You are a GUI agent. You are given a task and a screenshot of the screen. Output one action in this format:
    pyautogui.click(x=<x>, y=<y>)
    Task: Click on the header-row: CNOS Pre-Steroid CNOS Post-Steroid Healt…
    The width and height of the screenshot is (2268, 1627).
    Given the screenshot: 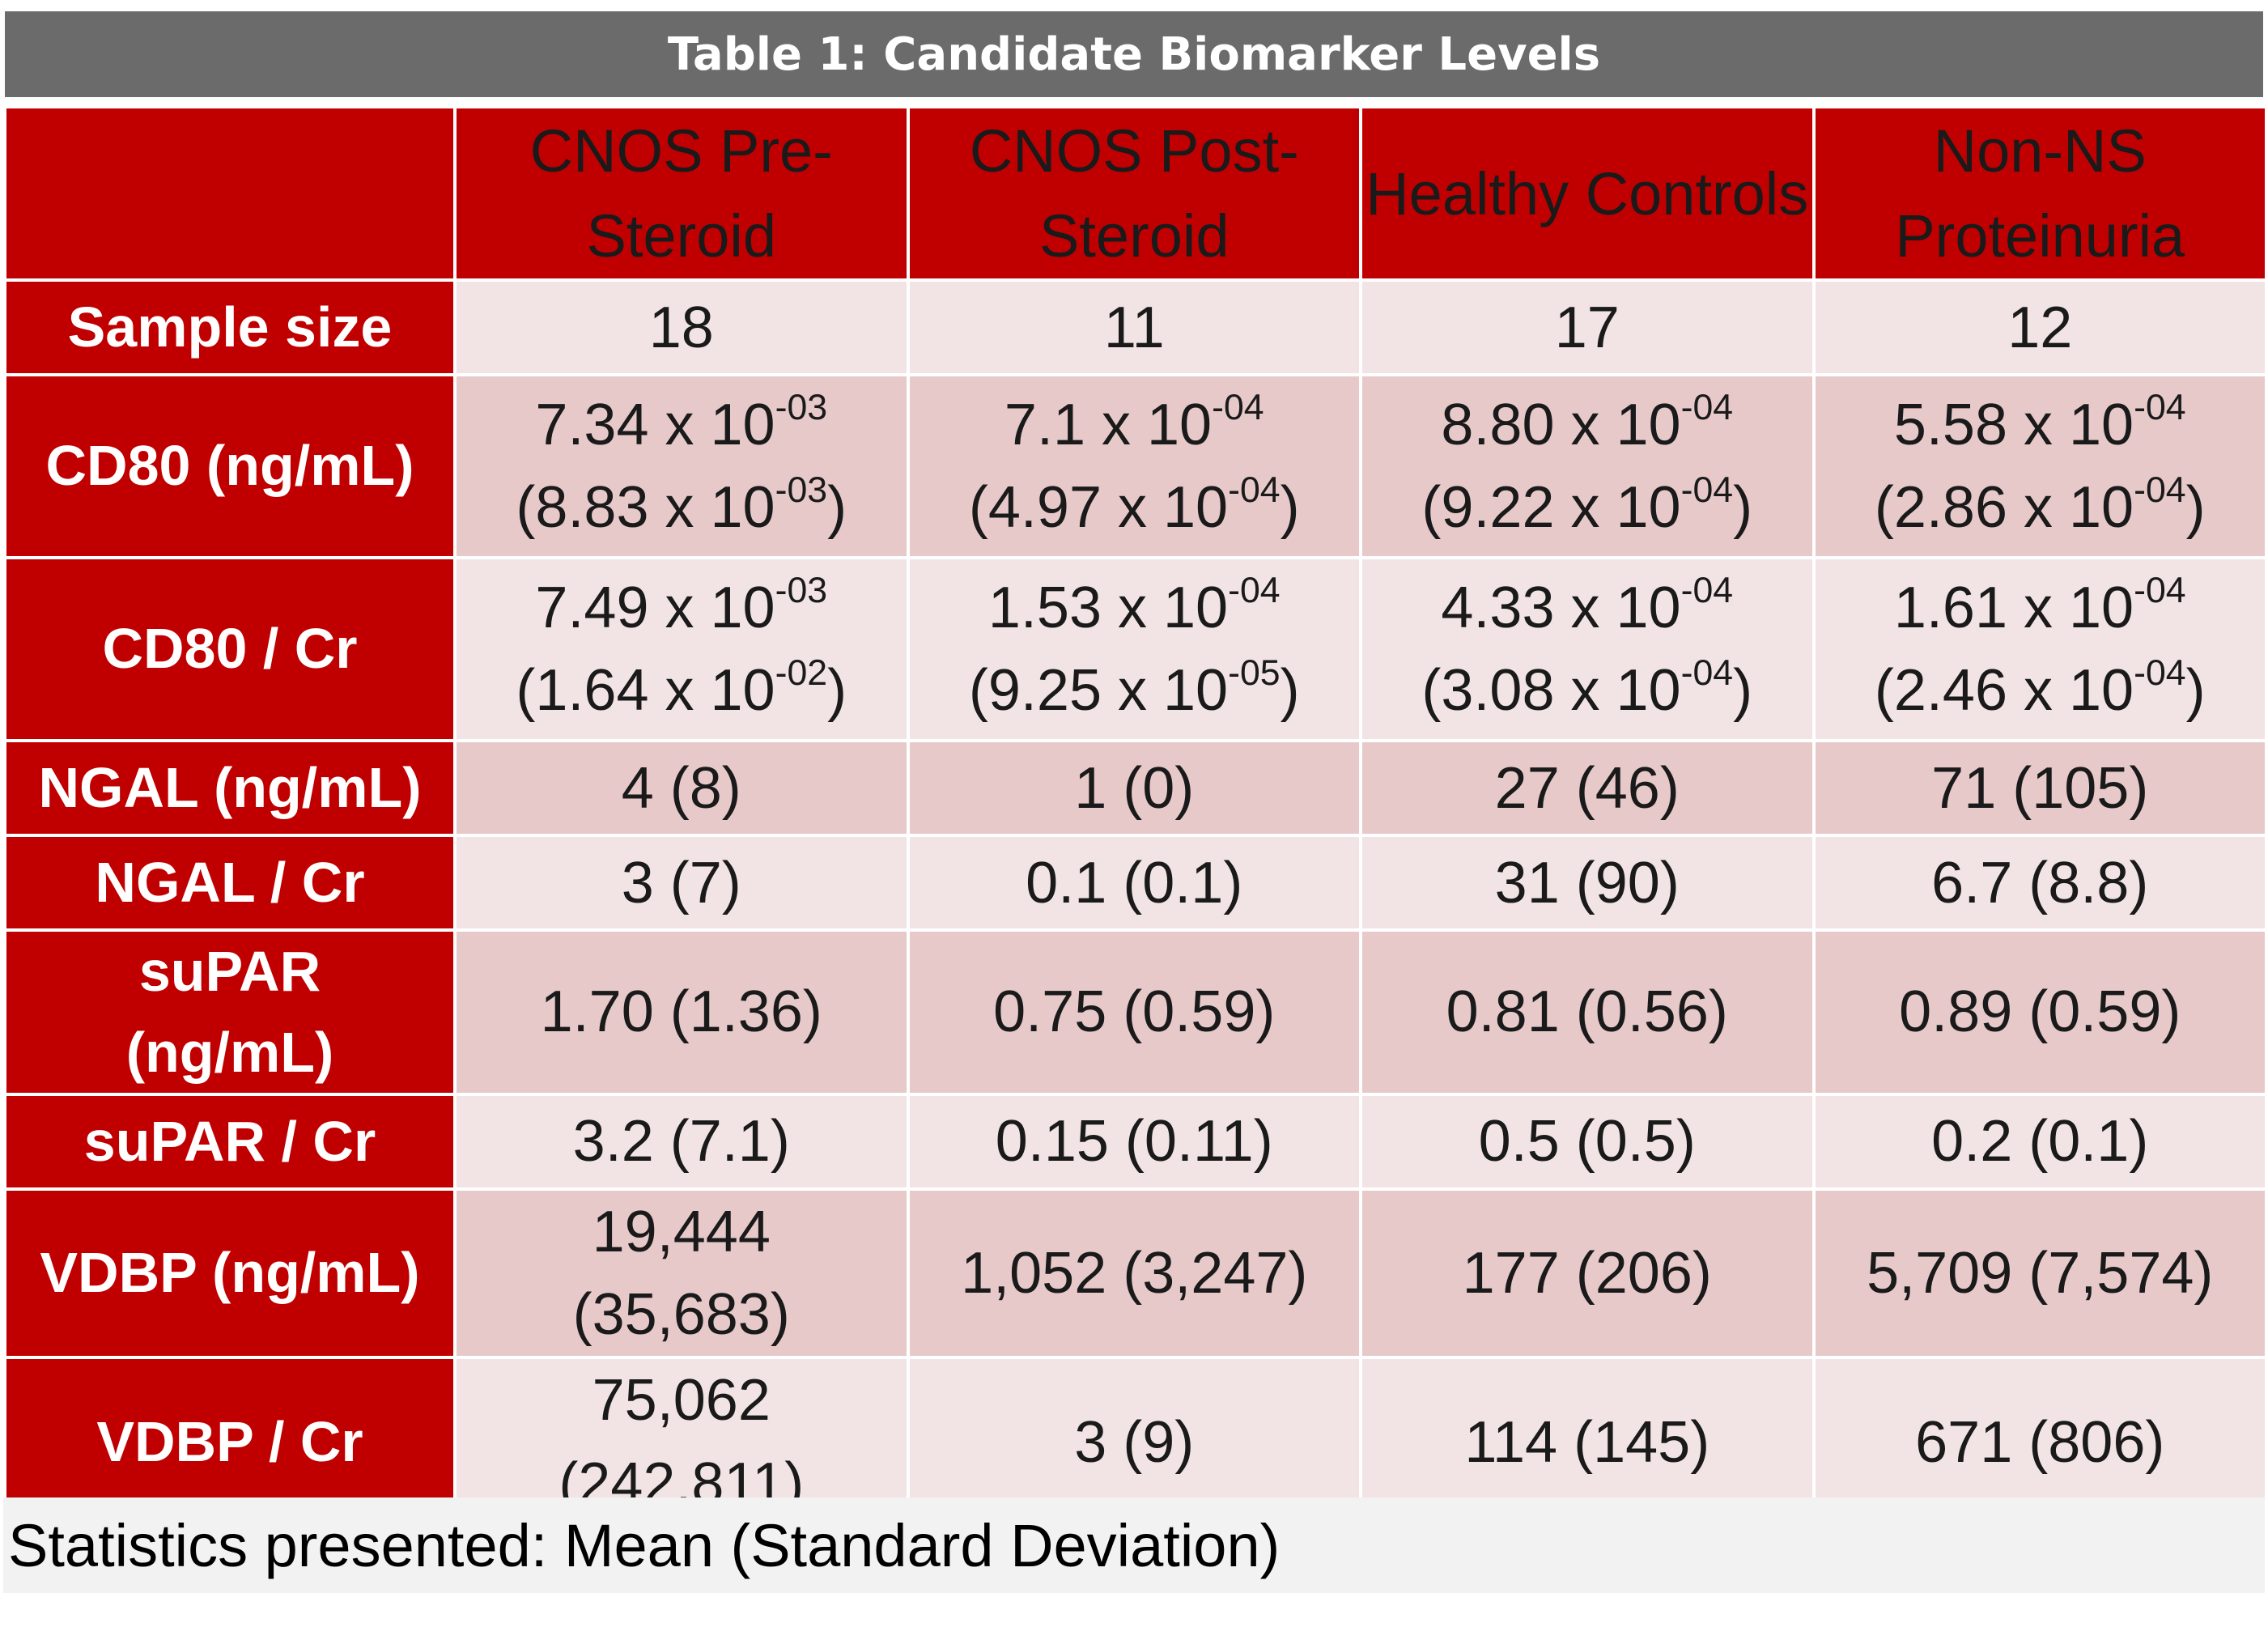 What is the action you would take?
    pyautogui.click(x=1135, y=193)
    